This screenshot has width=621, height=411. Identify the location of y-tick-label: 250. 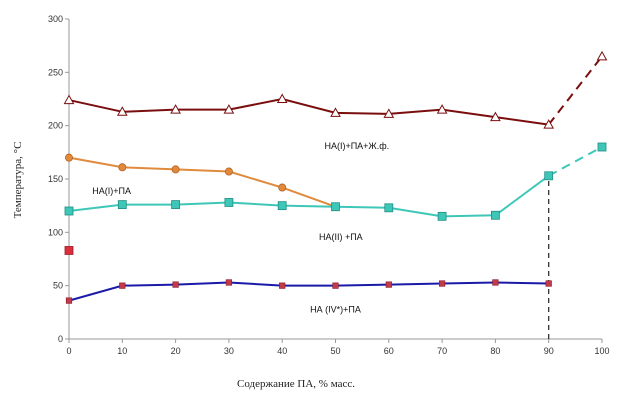
(55, 72).